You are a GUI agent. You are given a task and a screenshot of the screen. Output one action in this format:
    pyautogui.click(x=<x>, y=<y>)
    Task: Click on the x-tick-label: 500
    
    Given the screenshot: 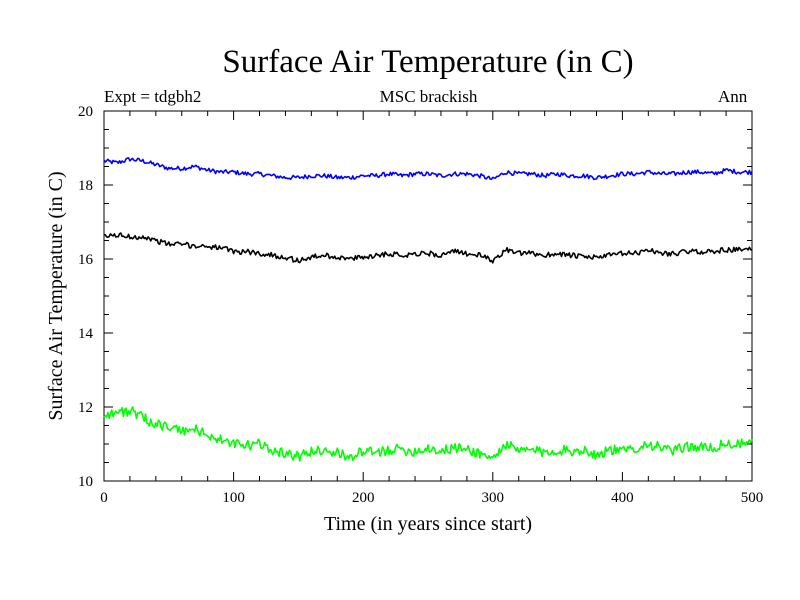 What is the action you would take?
    pyautogui.click(x=752, y=498)
    